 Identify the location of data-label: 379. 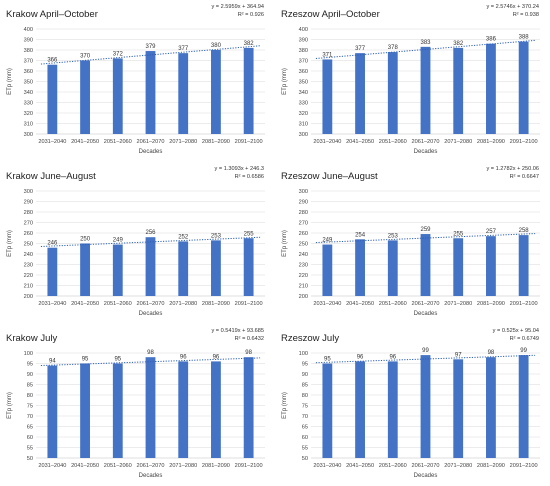
(150, 47).